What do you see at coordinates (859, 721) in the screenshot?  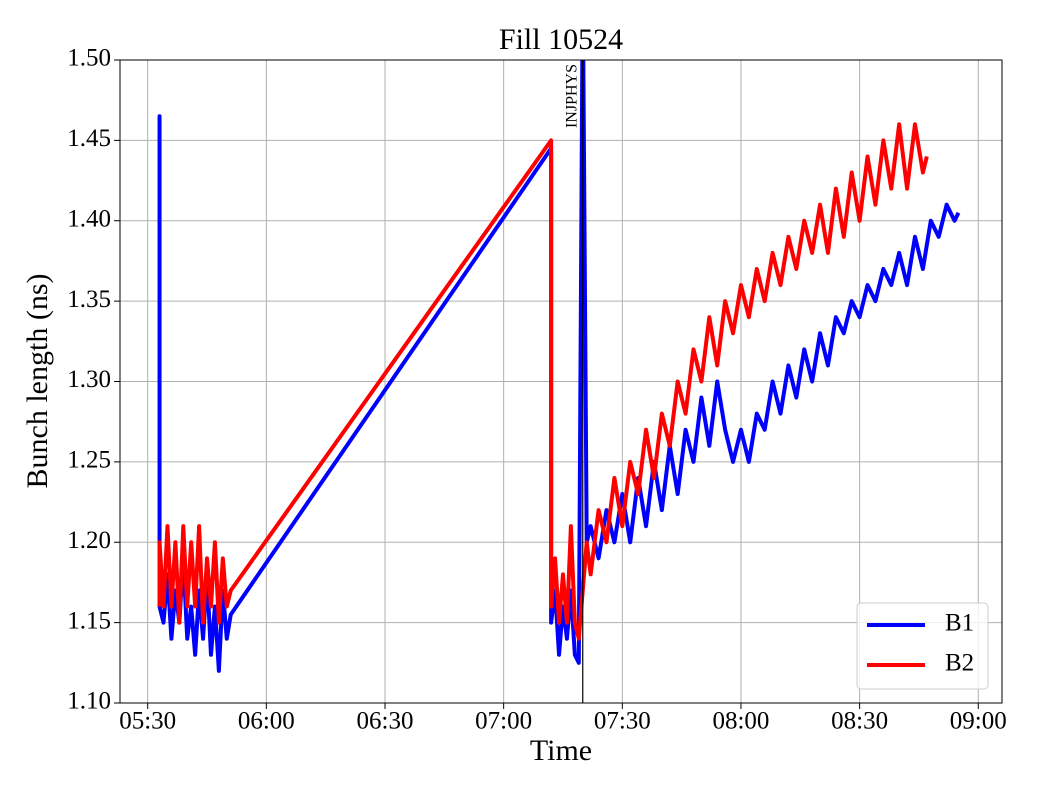 I see `x-tick-label: 08:30` at bounding box center [859, 721].